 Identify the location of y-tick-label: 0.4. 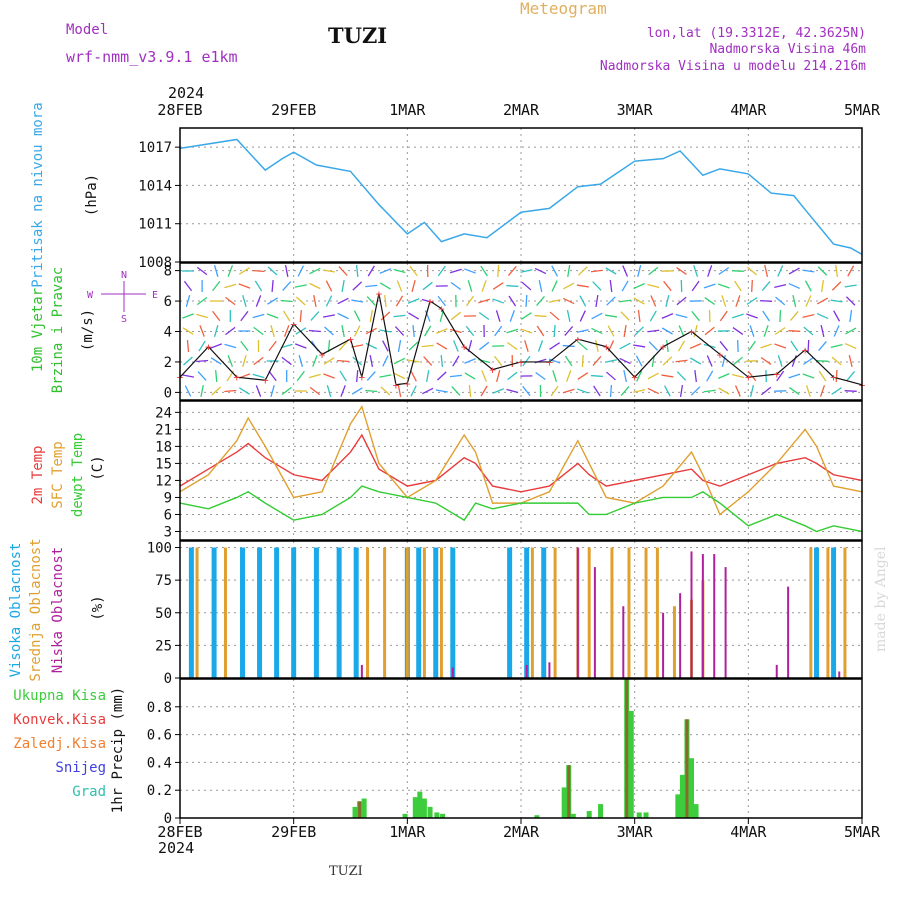
(159, 763).